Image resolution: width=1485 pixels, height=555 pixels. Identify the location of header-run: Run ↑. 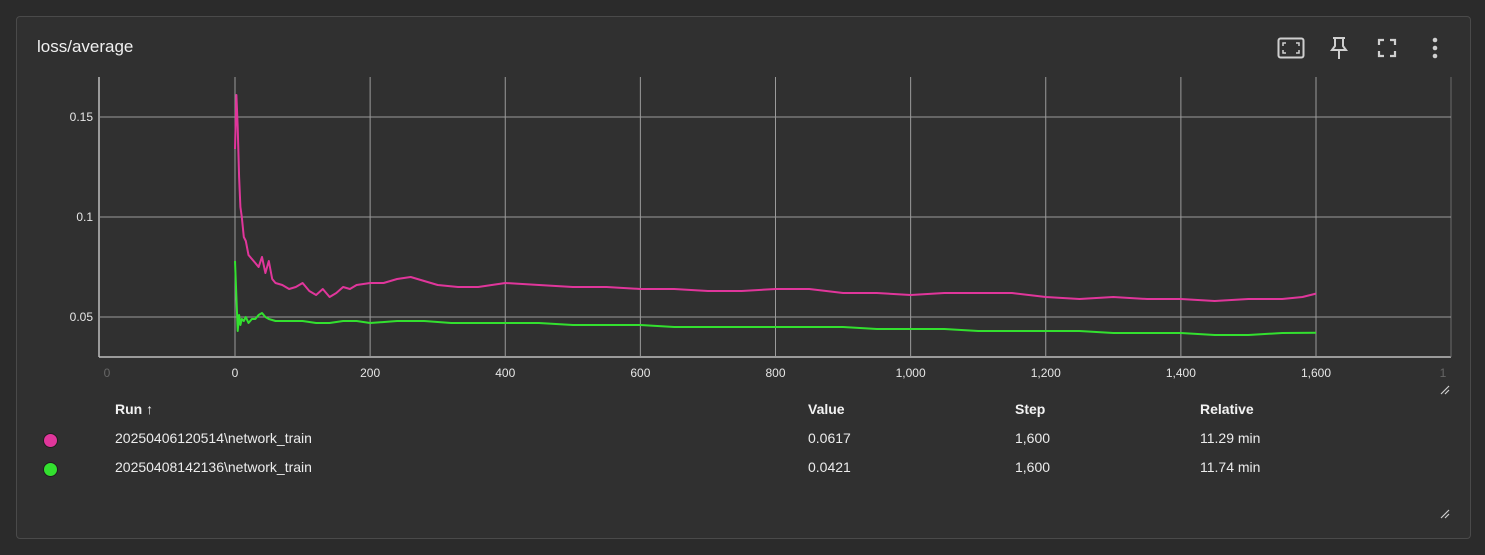
(134, 409).